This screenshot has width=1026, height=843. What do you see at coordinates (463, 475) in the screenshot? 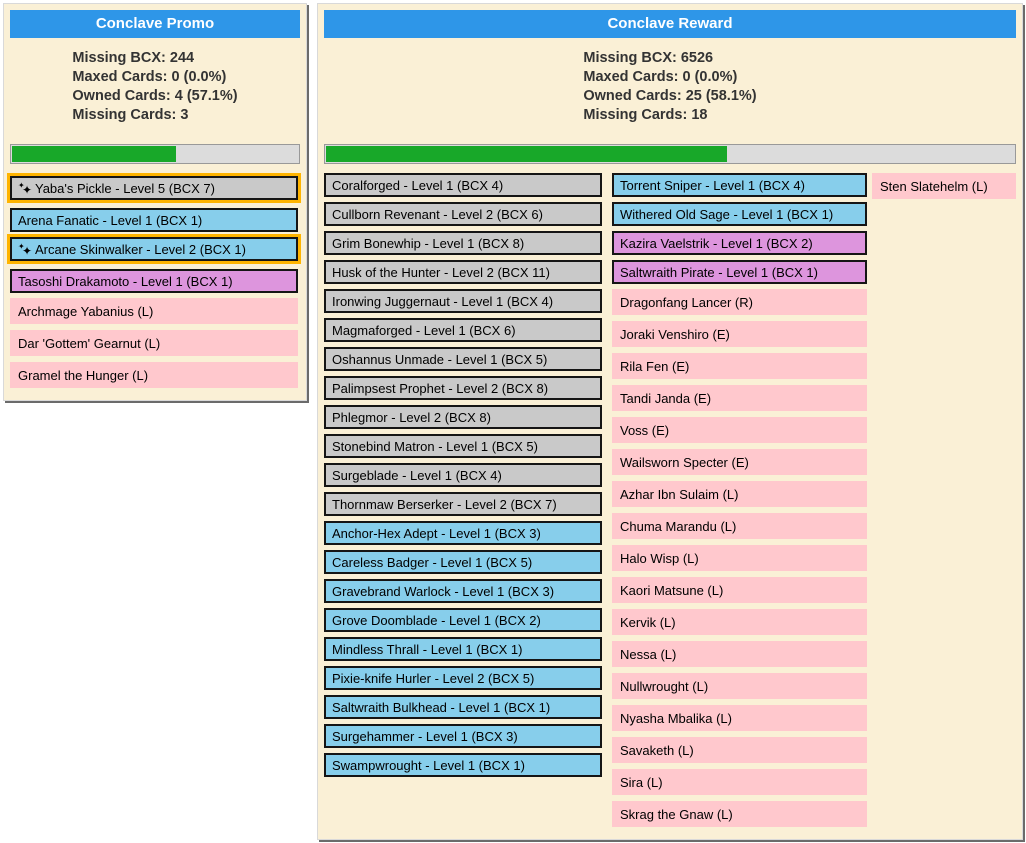
I see `card-entry: Surgeblade - Level 1 (BCX 4)` at bounding box center [463, 475].